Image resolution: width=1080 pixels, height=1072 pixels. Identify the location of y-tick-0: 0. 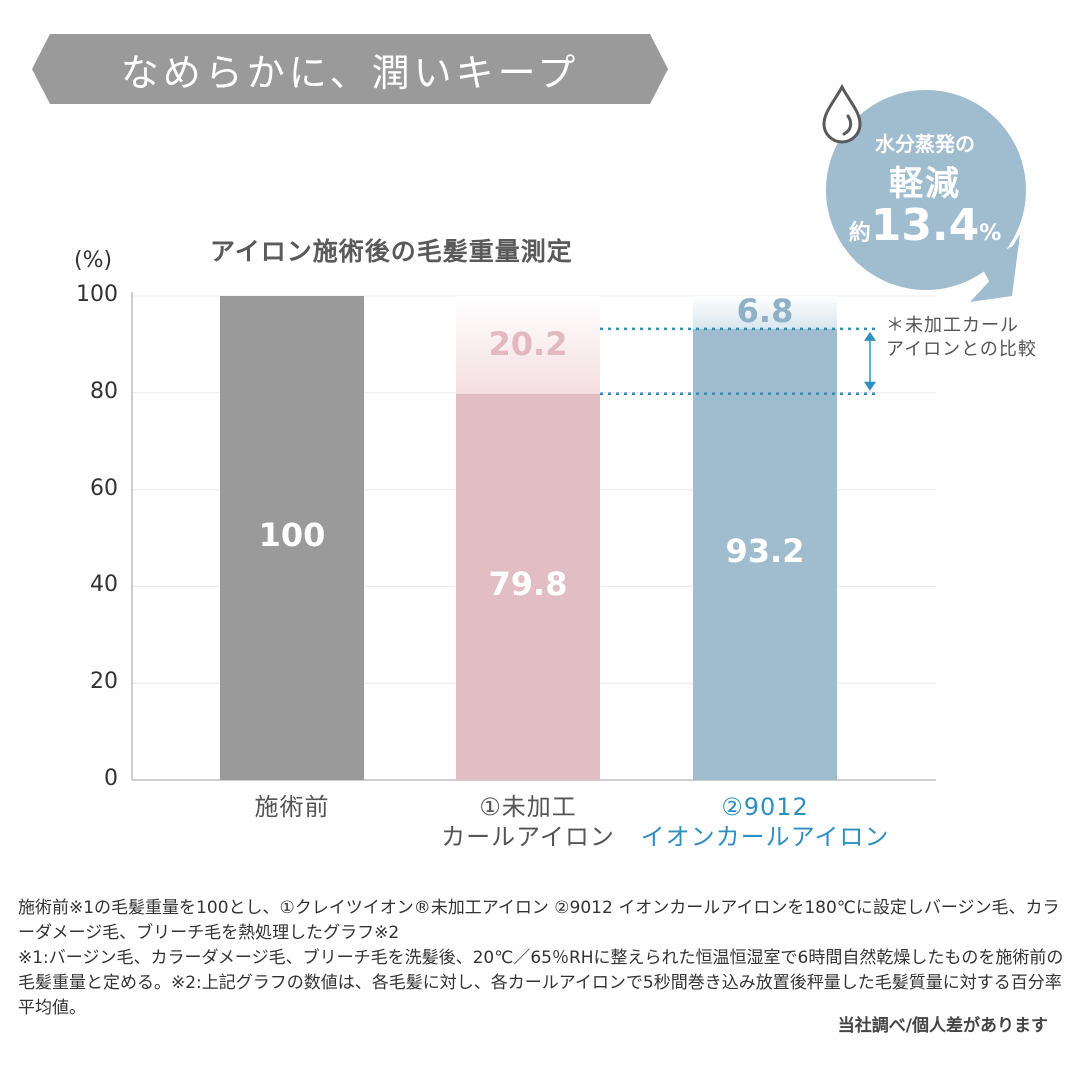
(111, 778).